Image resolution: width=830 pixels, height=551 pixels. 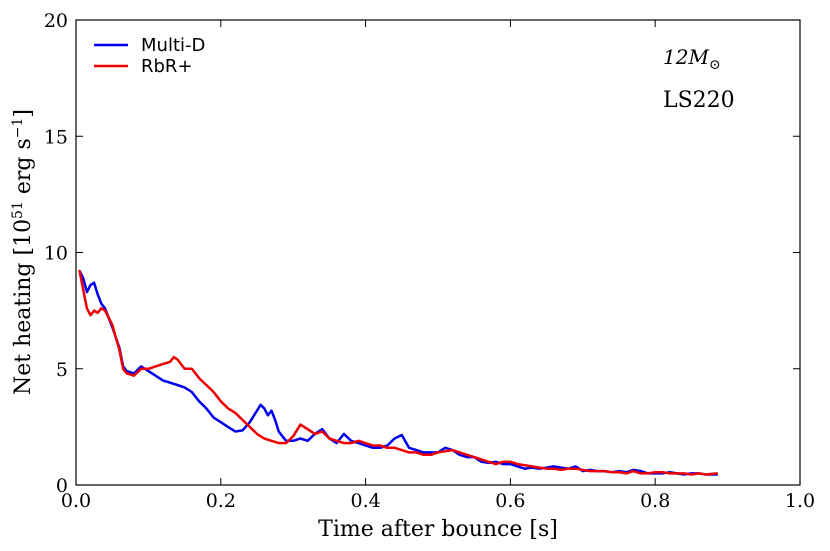 I want to click on y-axis-label-exp2: −1, so click(x=18, y=128).